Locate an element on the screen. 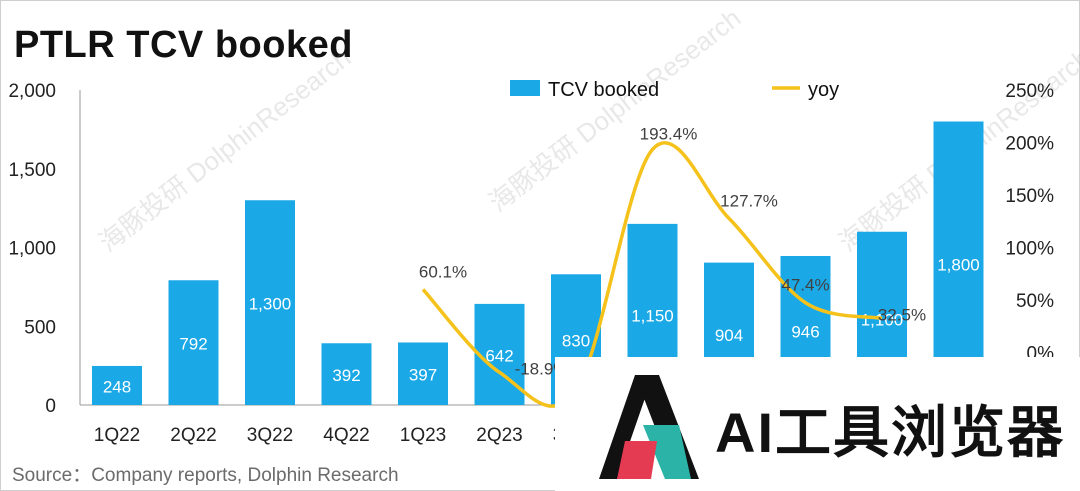  bar-data-label: 392 is located at coordinates (346, 375).